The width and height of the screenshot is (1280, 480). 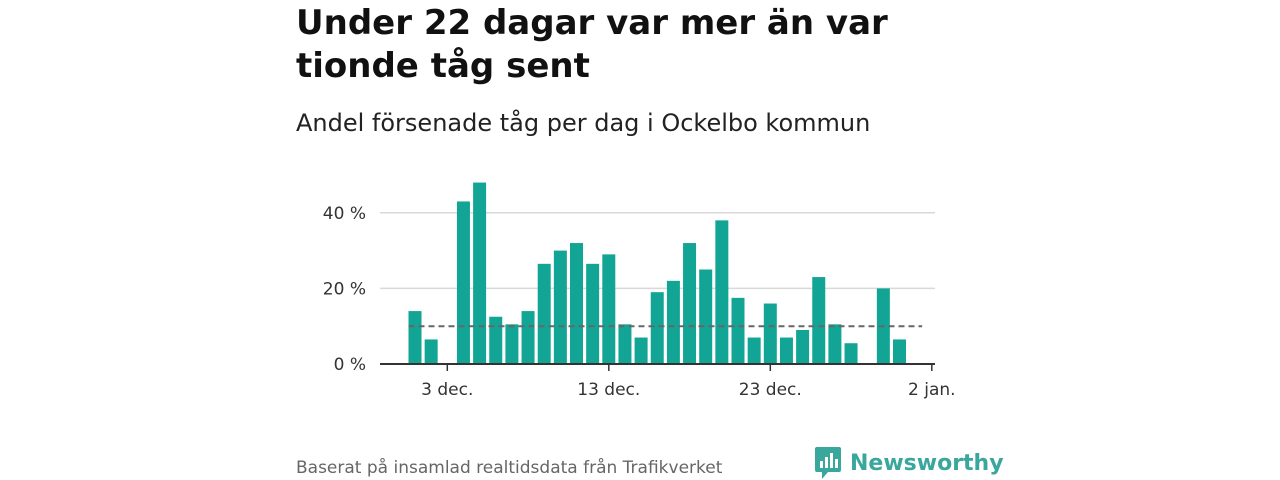 What do you see at coordinates (350, 365) in the screenshot?
I see `y-tick-label: 0 %` at bounding box center [350, 365].